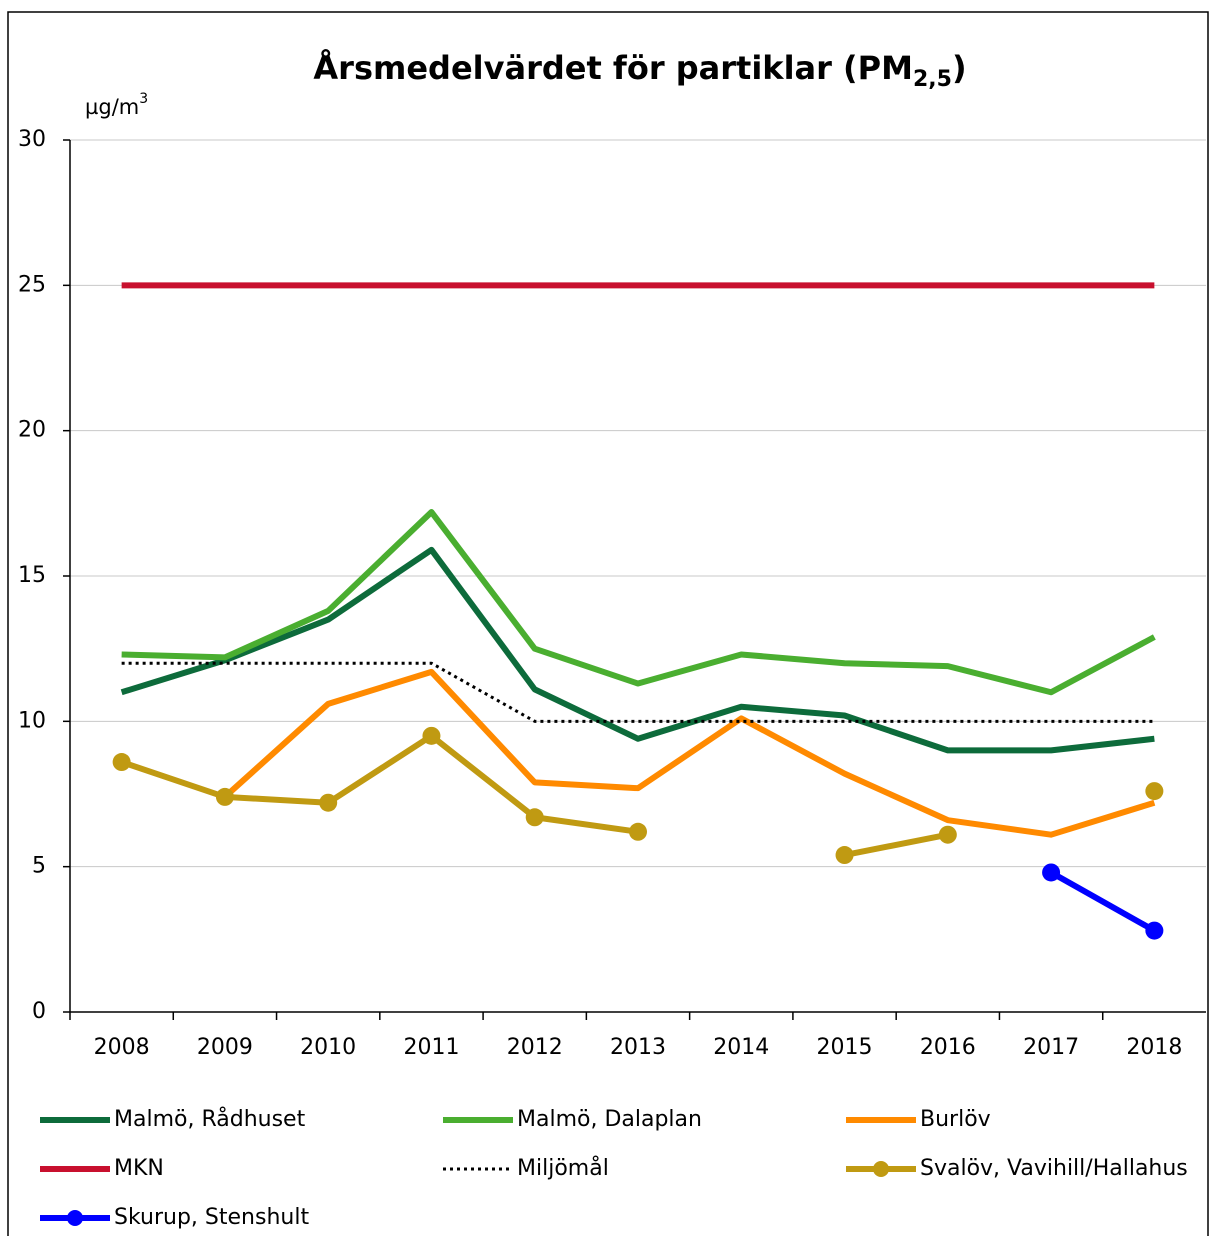 The image size is (1209, 1236). What do you see at coordinates (1054, 1168) in the screenshot?
I see `legend-label: Svalöv, Vavihill/Hallahus` at bounding box center [1054, 1168].